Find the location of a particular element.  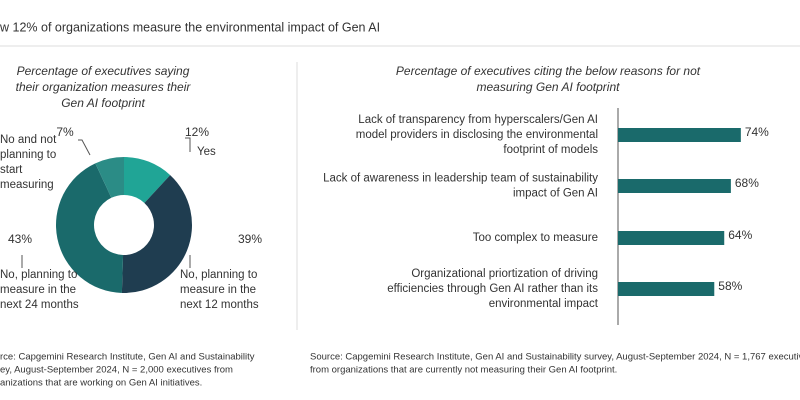

value-label: 43% is located at coordinates (20, 239).